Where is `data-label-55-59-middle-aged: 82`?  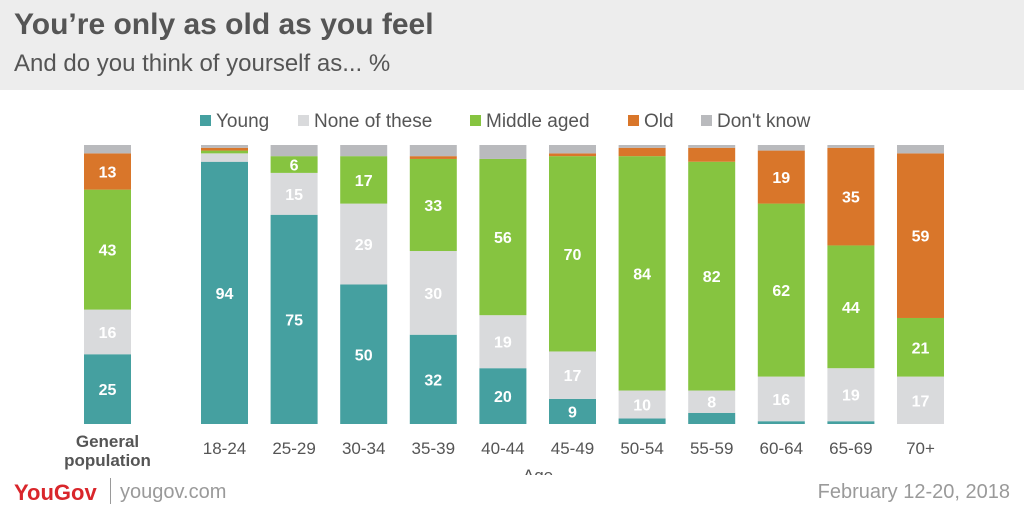 data-label-55-59-middle-aged: 82 is located at coordinates (712, 277).